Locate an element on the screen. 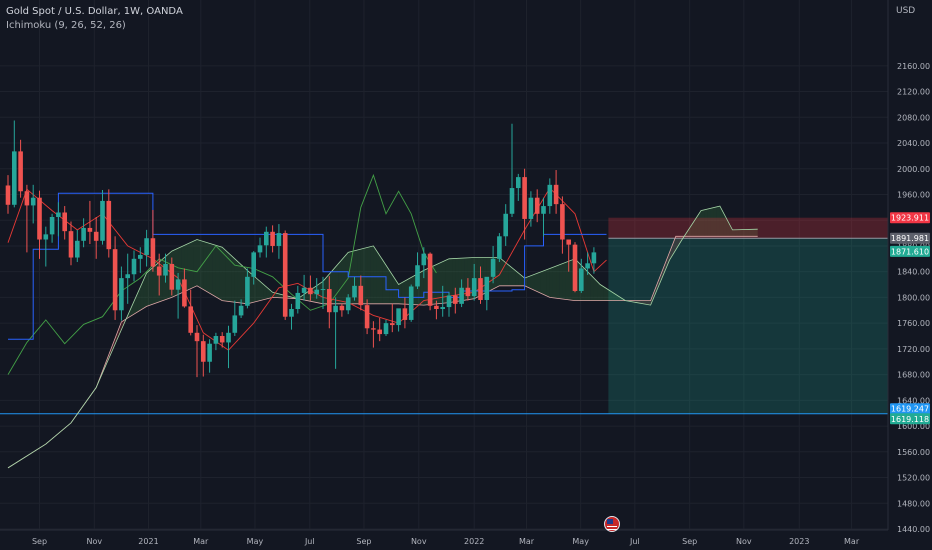 This screenshot has width=932, height=550. indicator-legend: Ichimoku (9, 26, 52, 26) is located at coordinates (66, 25).